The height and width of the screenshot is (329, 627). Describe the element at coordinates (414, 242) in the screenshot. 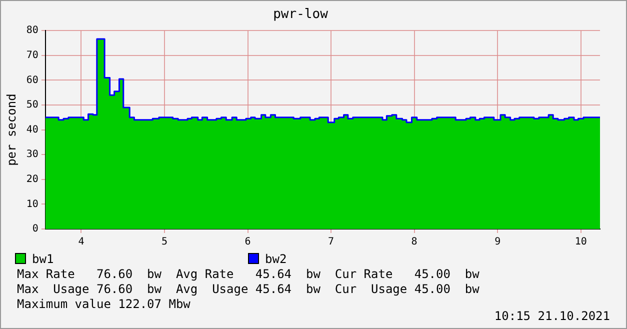

I see `x-tick-label: 8` at that location.